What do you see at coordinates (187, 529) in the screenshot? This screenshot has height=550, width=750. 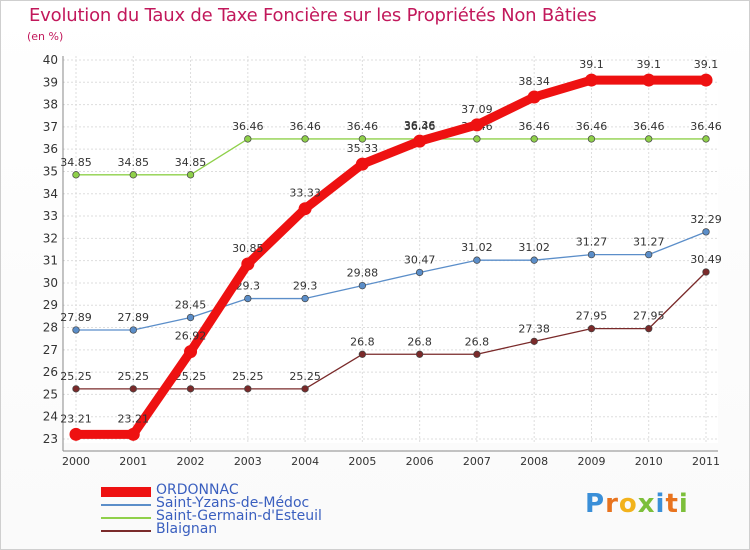 I see `legend-label: Blaignan` at bounding box center [187, 529].